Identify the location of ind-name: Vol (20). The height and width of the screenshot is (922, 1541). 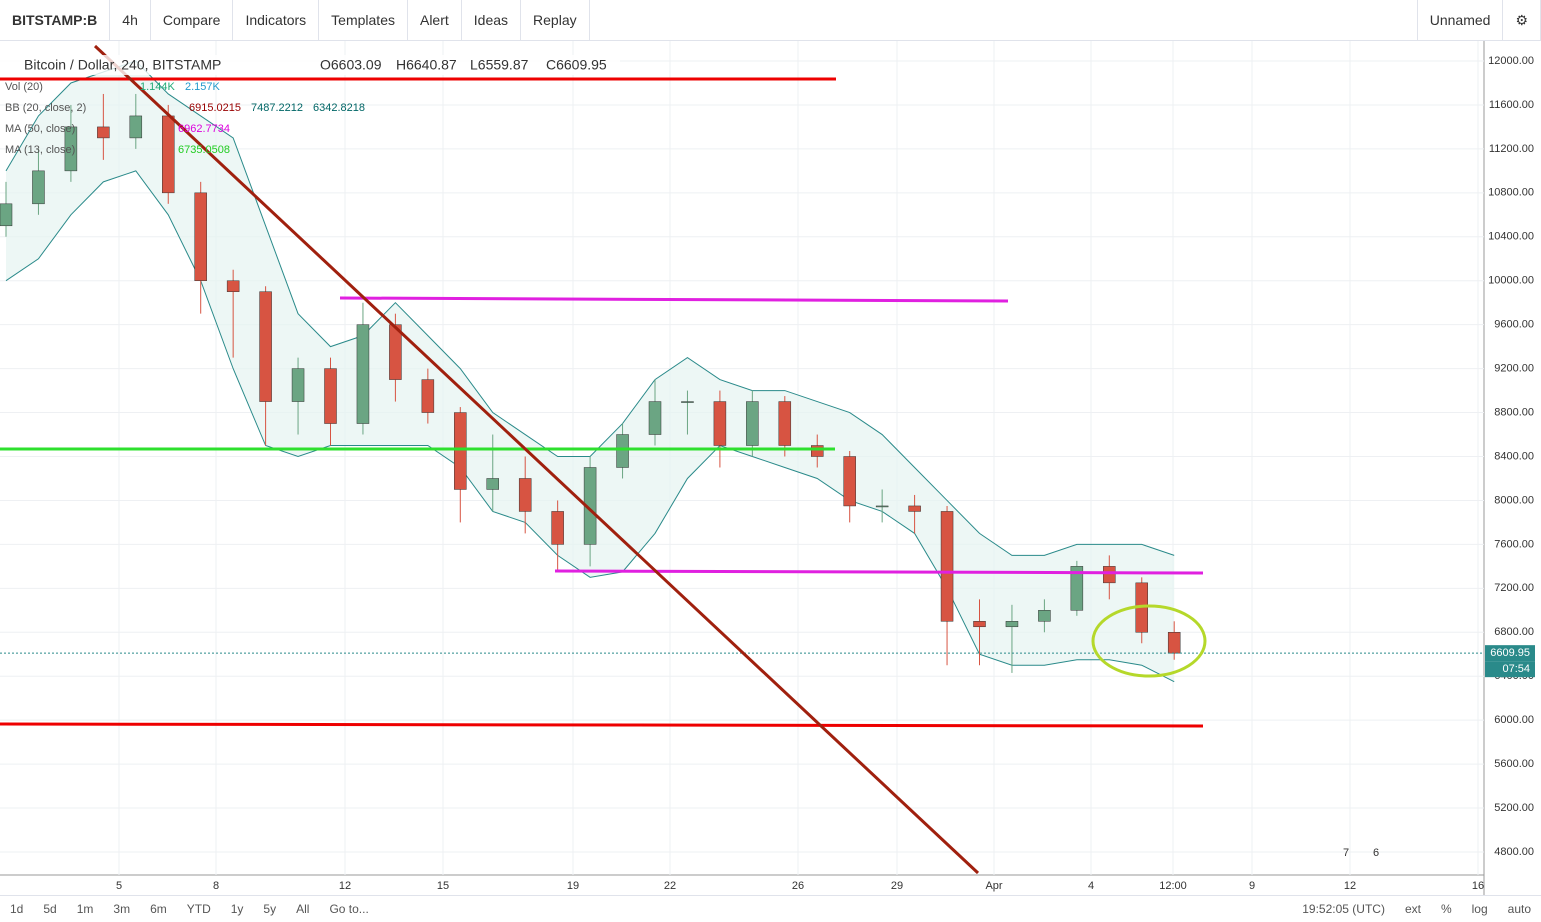
(24, 87).